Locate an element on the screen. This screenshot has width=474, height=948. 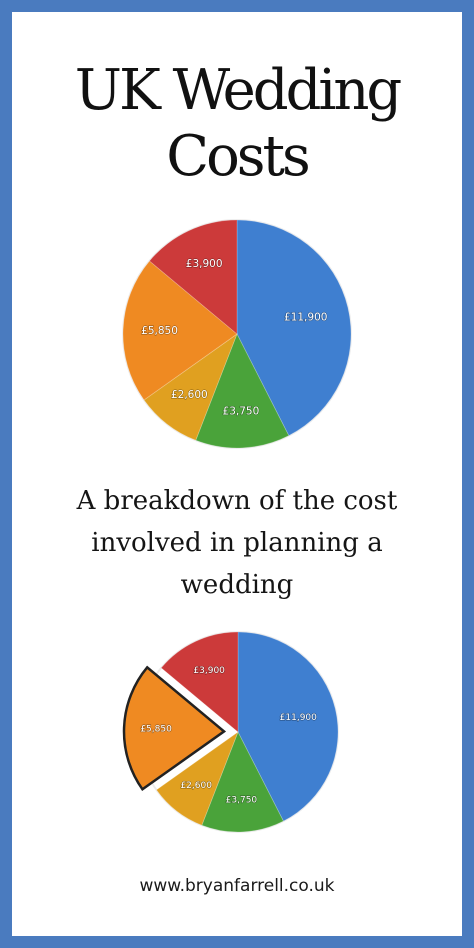
website-url: www.bryanfarrell.co.uk is located at coordinates (237, 886).